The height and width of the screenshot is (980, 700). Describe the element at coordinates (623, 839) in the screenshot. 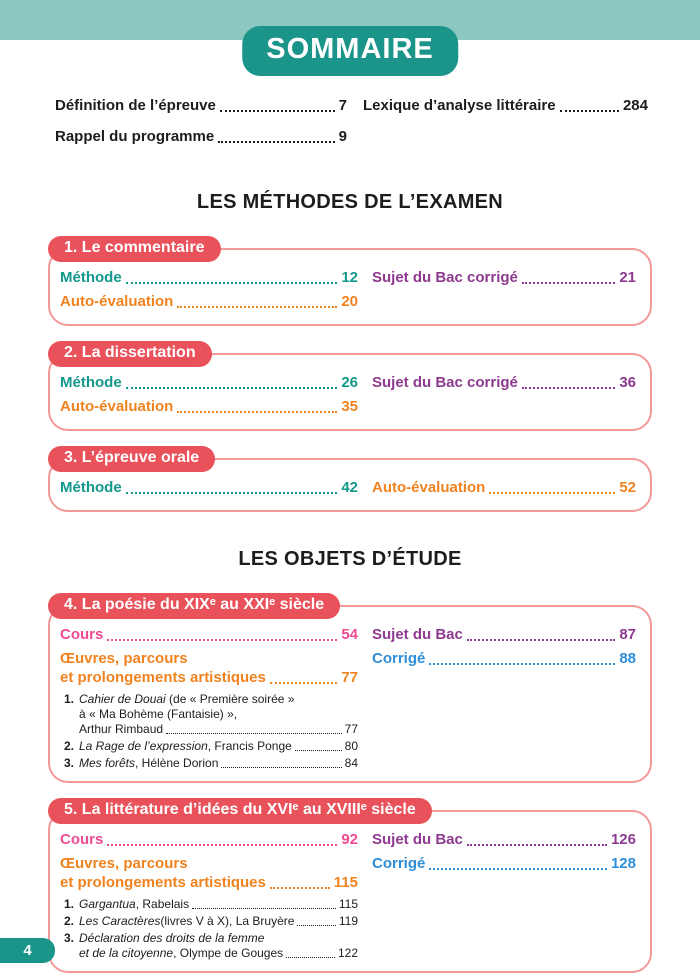

I see `entry-page: 126` at that location.